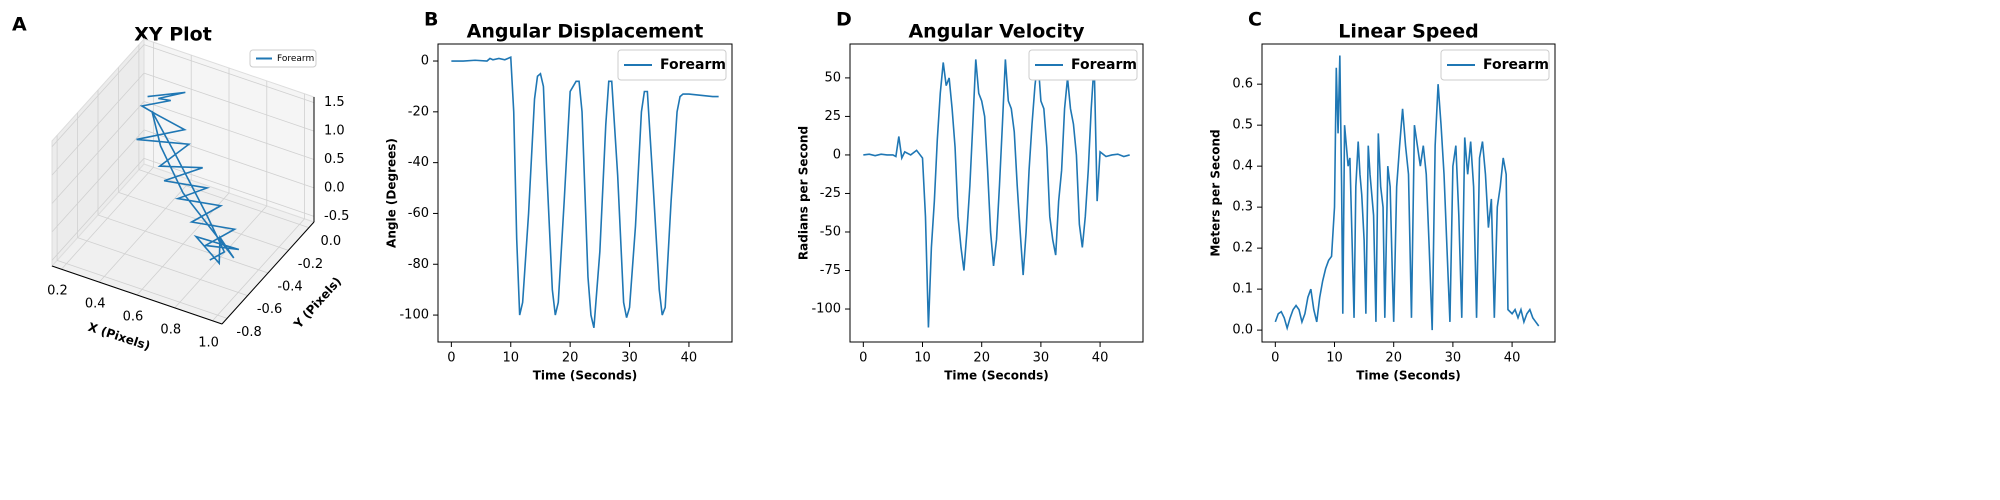  What do you see at coordinates (585, 32) in the screenshot?
I see `chart-title: Angular Displacement` at bounding box center [585, 32].